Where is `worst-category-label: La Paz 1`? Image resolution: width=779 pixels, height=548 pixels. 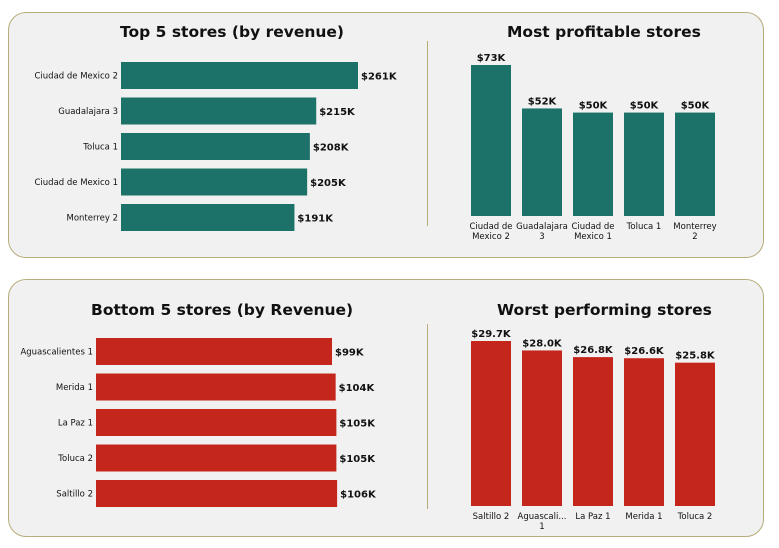 worst-category-label: La Paz 1 is located at coordinates (592, 517).